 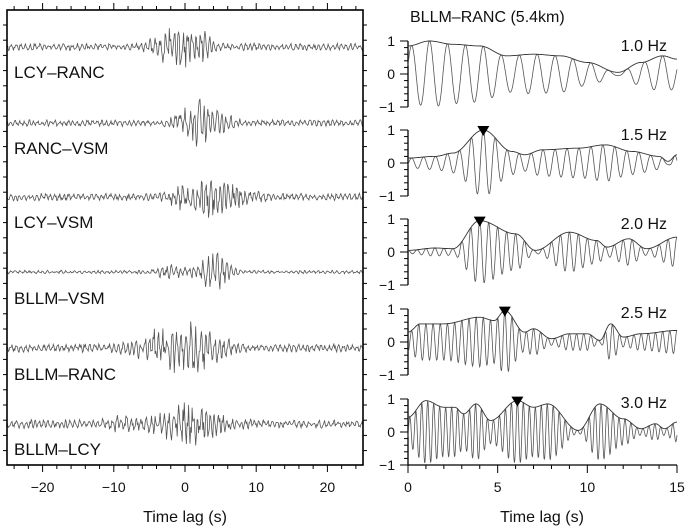 What do you see at coordinates (644, 135) in the screenshot?
I see `freq-label-1-5hz: 1.5 Hz` at bounding box center [644, 135].